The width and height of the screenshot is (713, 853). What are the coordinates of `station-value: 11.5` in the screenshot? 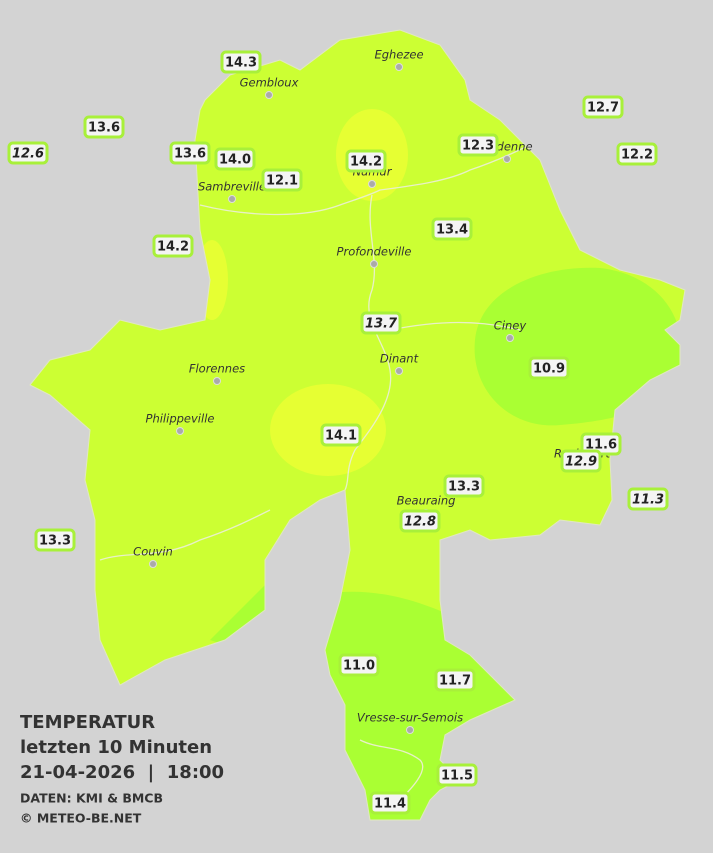 It's located at (457, 776).